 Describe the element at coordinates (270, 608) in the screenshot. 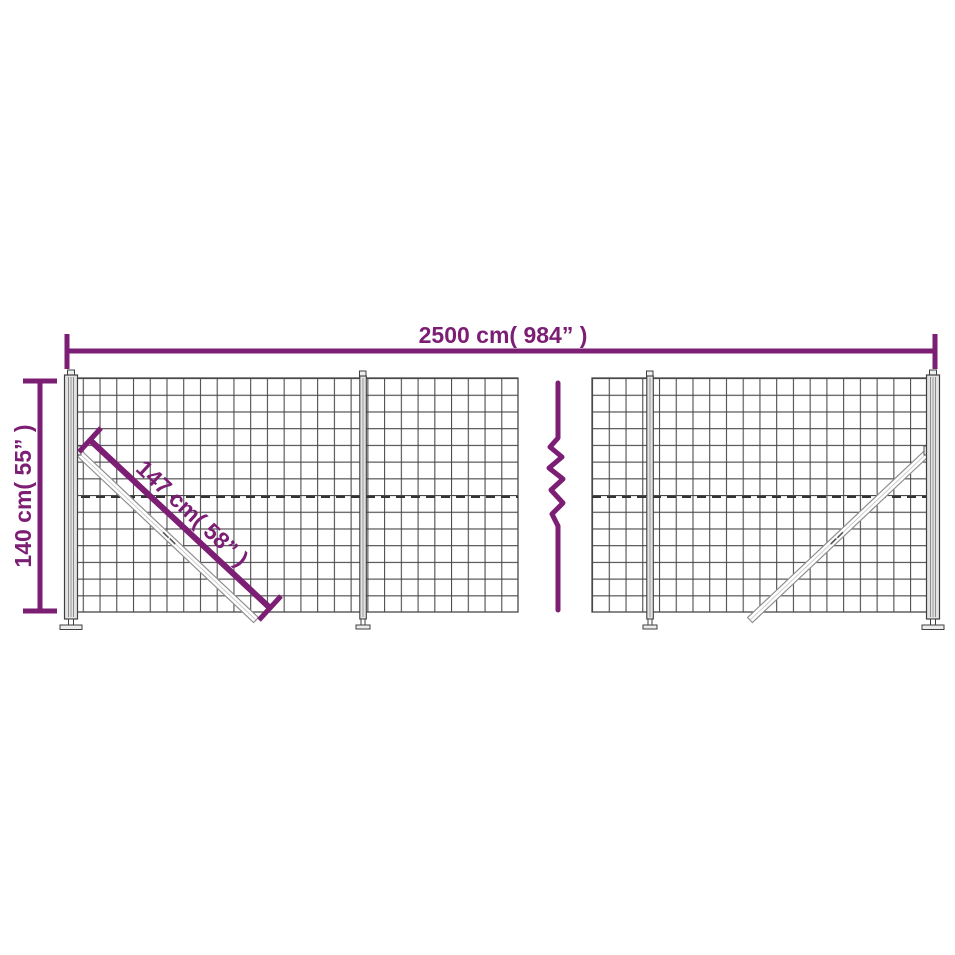

I see `strut-dimension-tick-bottom` at that location.